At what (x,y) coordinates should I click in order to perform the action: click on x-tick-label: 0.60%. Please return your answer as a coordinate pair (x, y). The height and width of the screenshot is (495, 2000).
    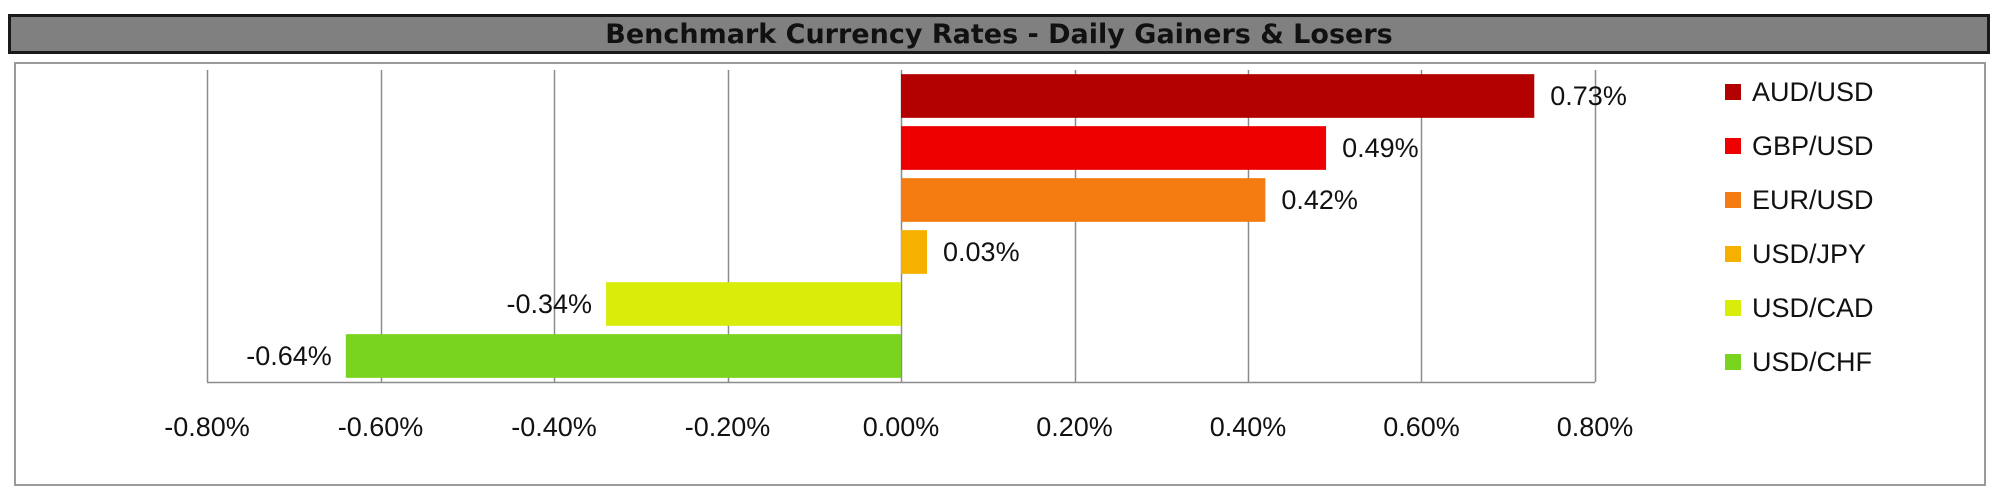
    Looking at the image, I should click on (1421, 427).